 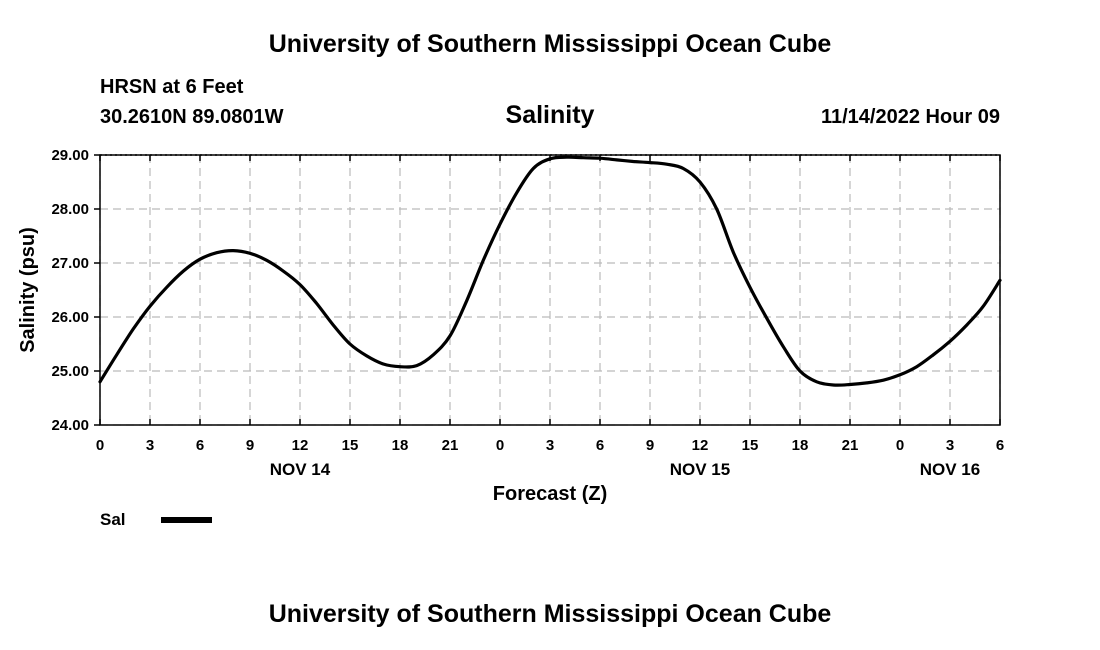 I want to click on y-tick-label: 26.00, so click(x=70, y=317).